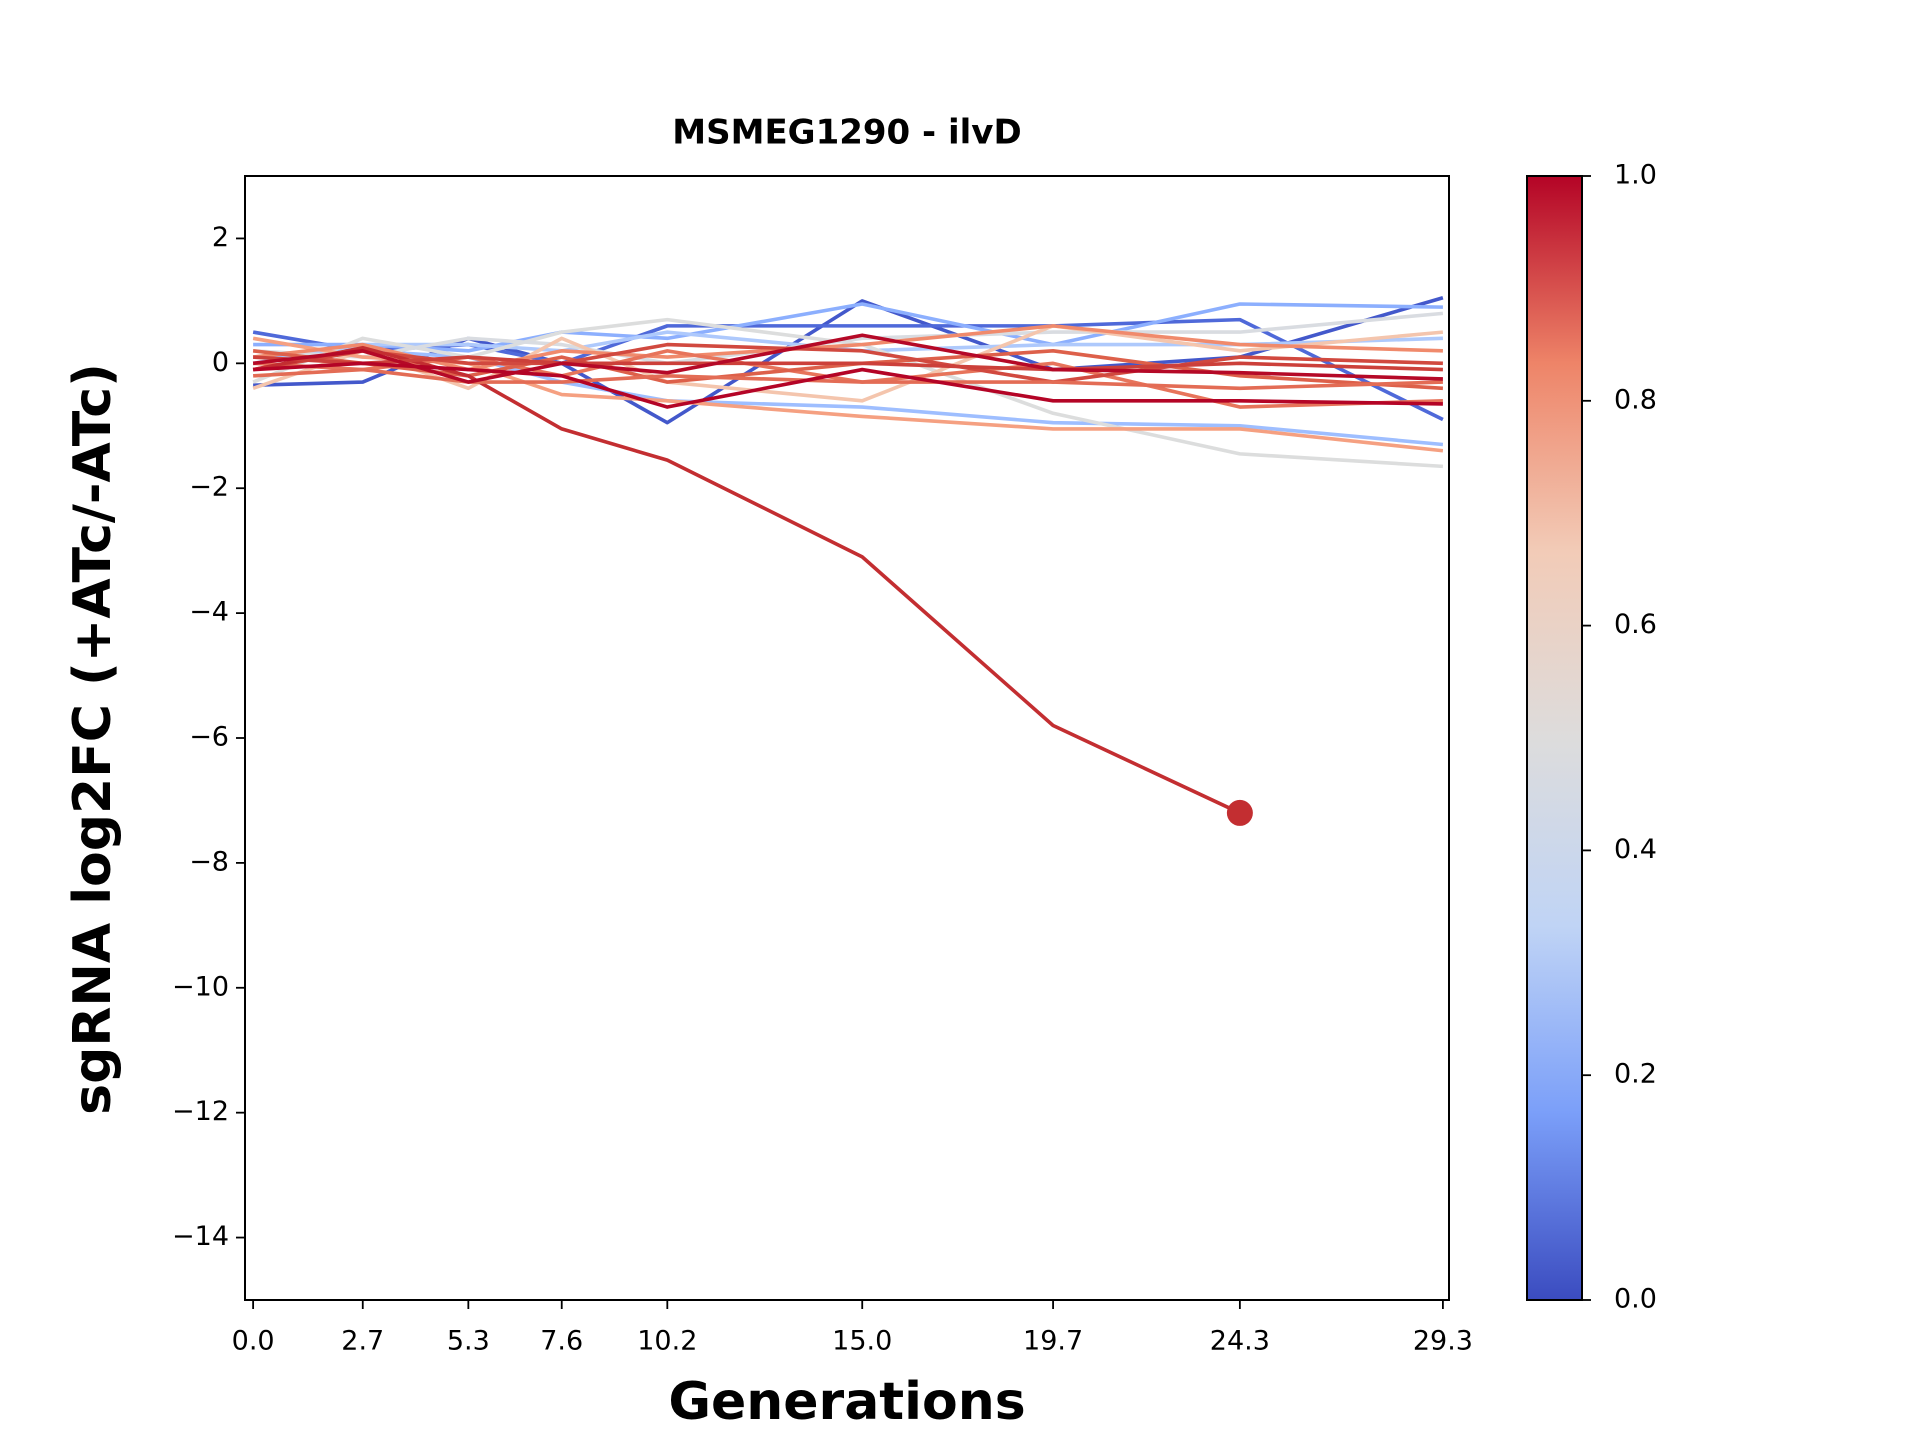  What do you see at coordinates (846, 133) in the screenshot?
I see `chart-title: MSMEG1290 - ilvD` at bounding box center [846, 133].